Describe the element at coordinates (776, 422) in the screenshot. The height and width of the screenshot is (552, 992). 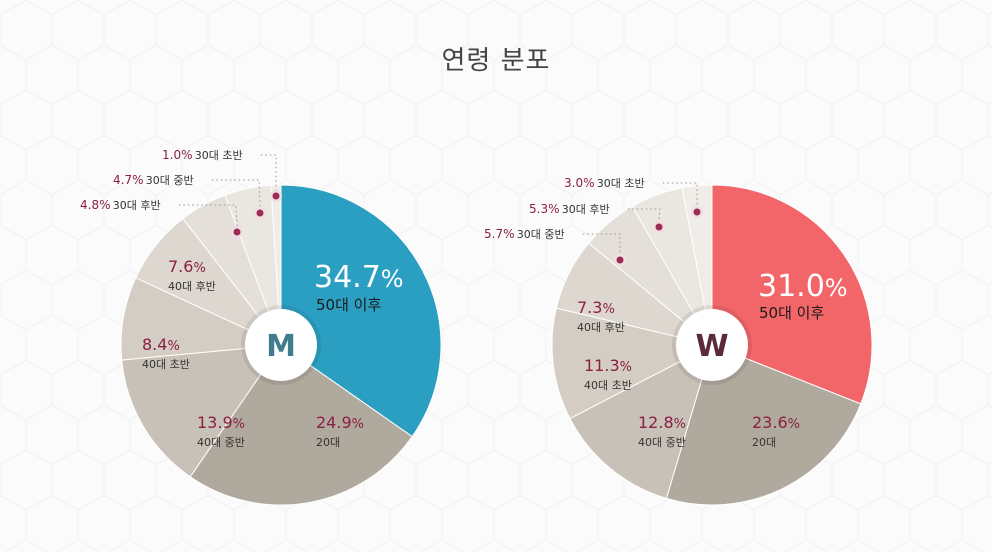
I see `slice-percent: 23.6%` at that location.